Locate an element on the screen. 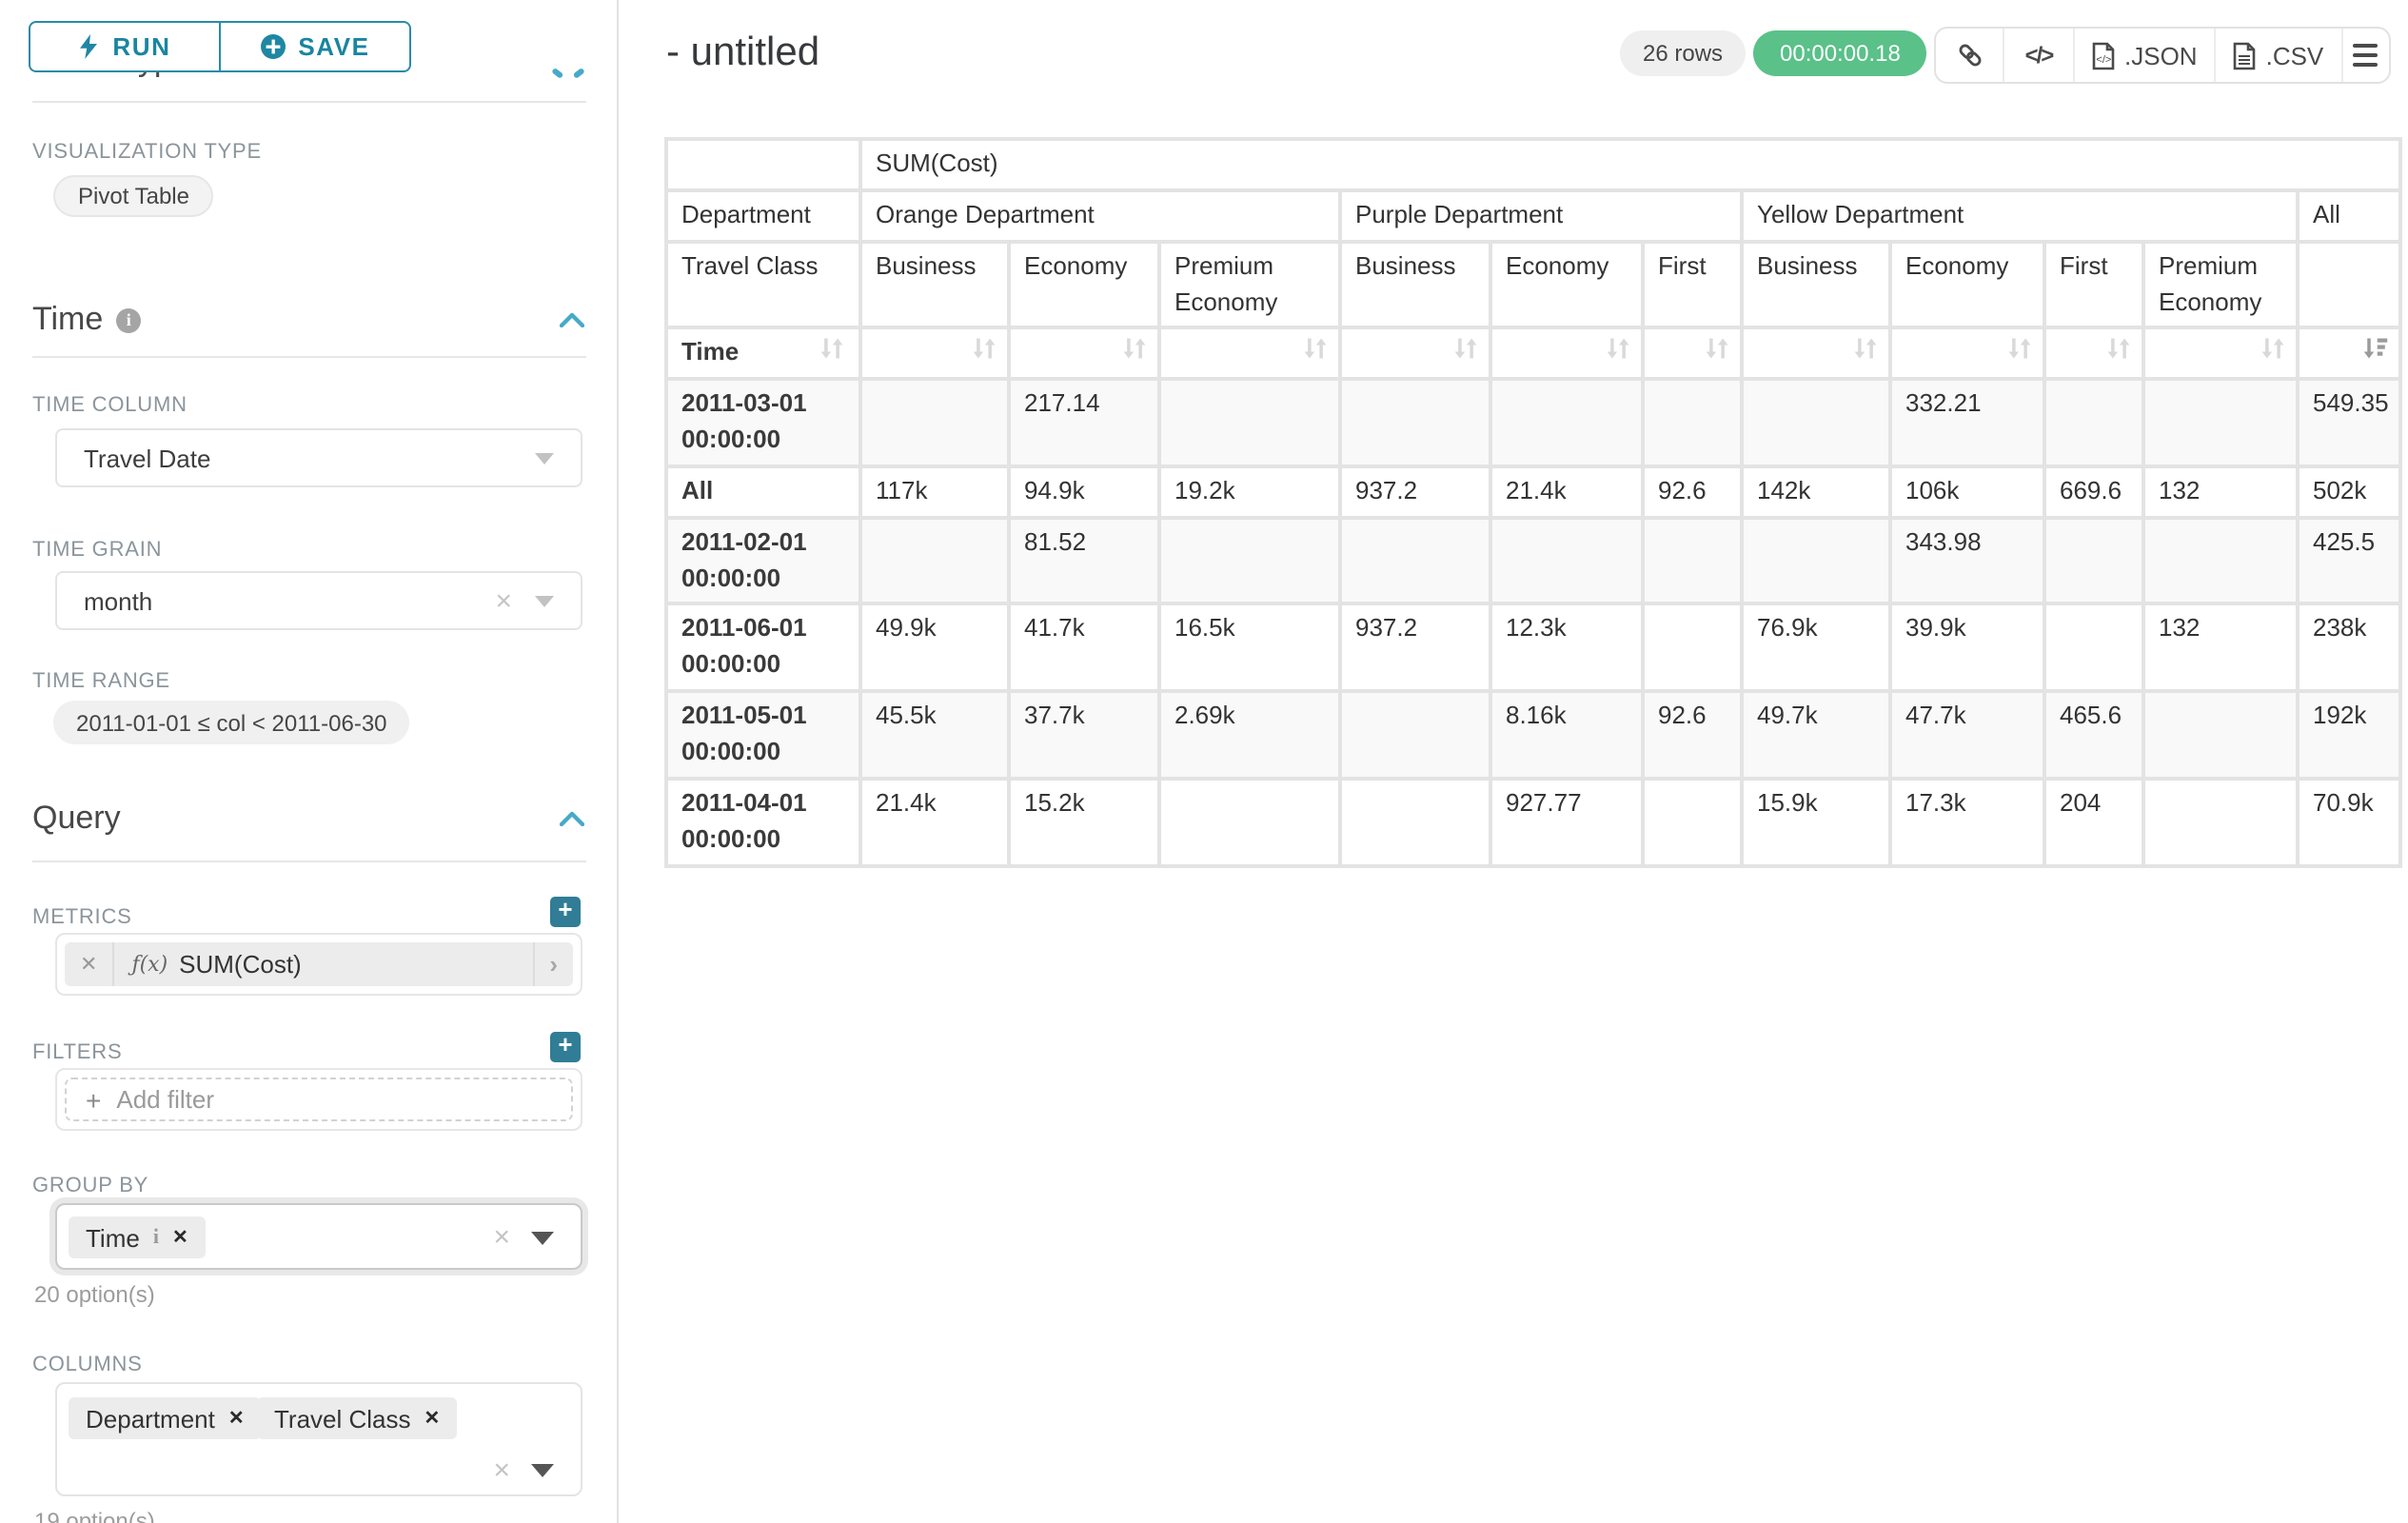  value-cell: 19.2k is located at coordinates (1249, 492).